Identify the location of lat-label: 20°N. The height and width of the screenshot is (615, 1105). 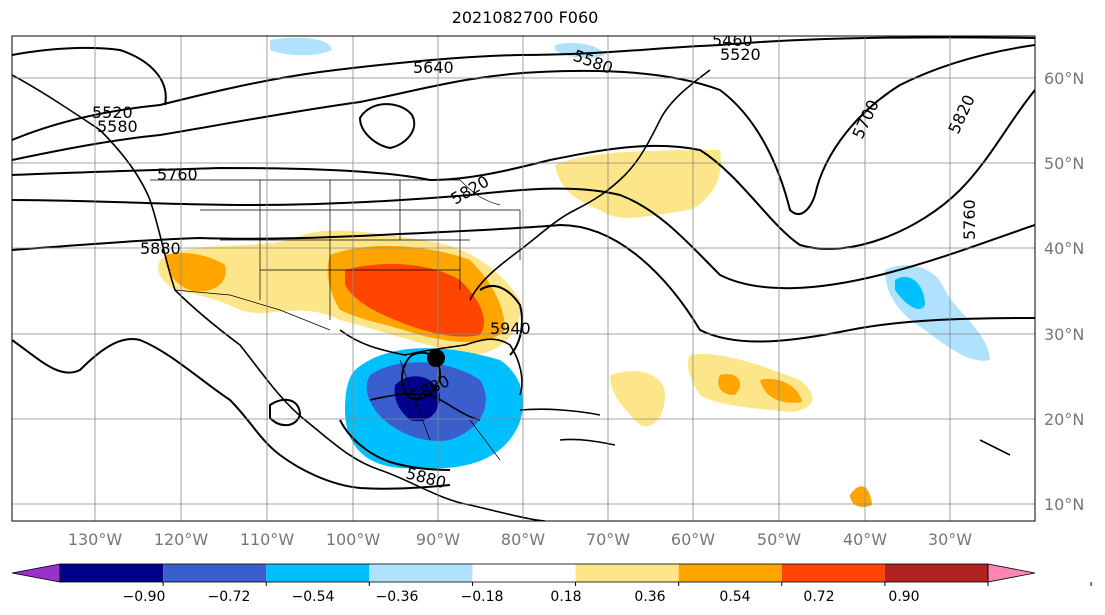
(1064, 419).